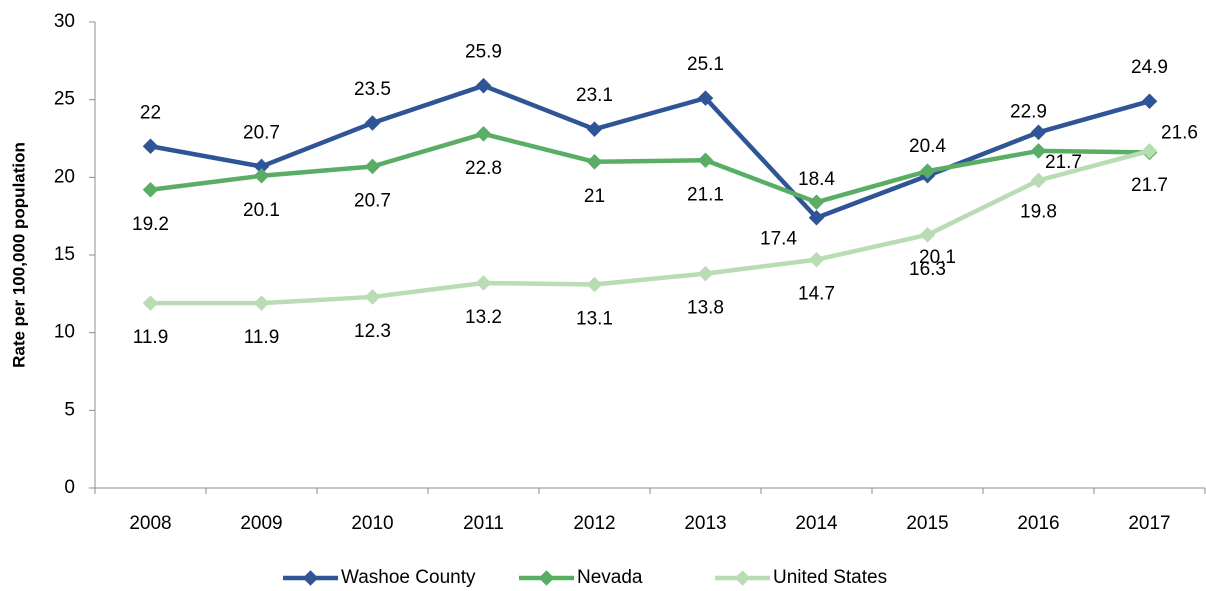  Describe the element at coordinates (705, 64) in the screenshot. I see `data-label: 25.1` at that location.